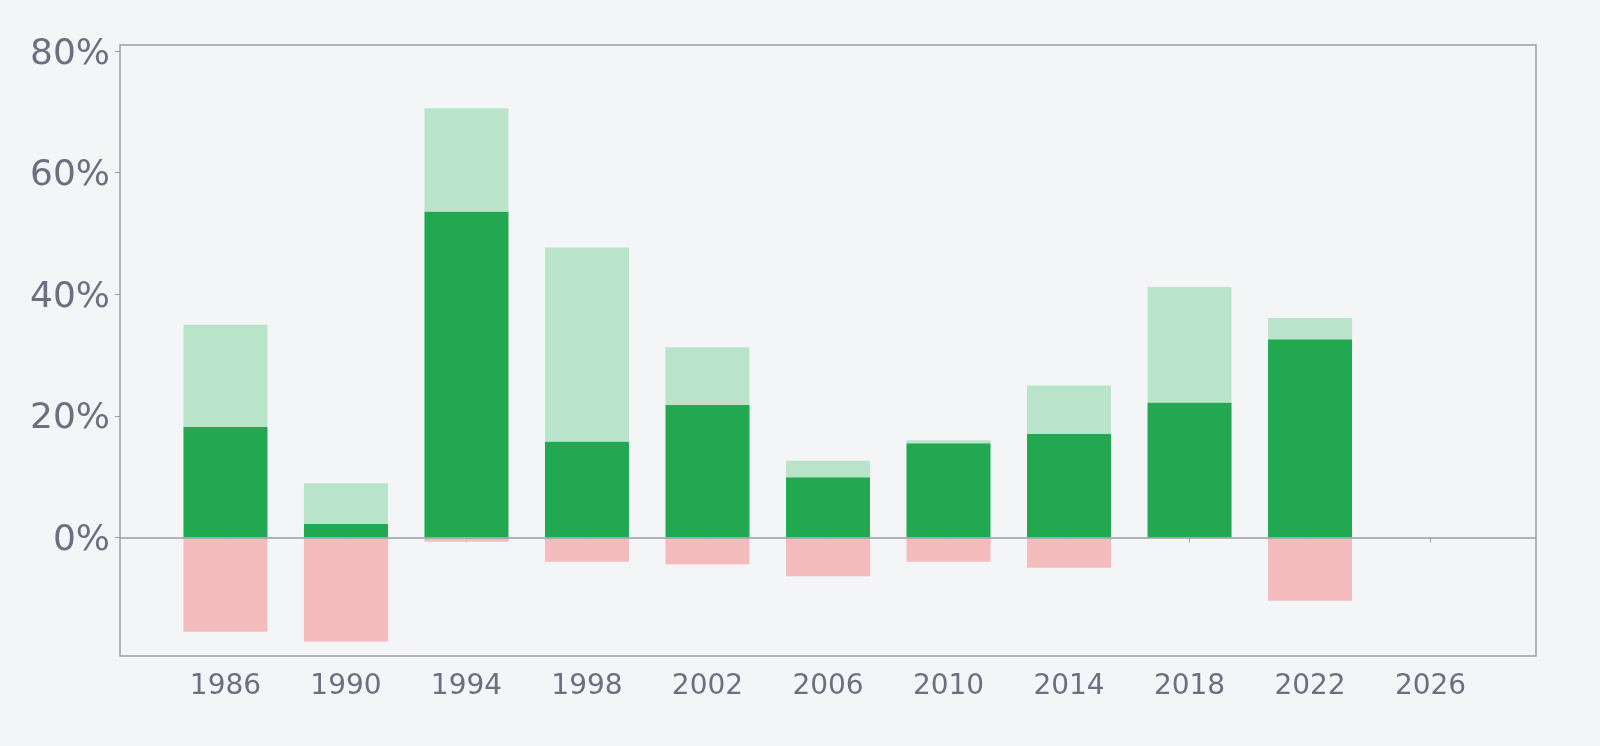 This screenshot has height=746, width=1600. I want to click on y-tick-label: 60%, so click(69, 173).